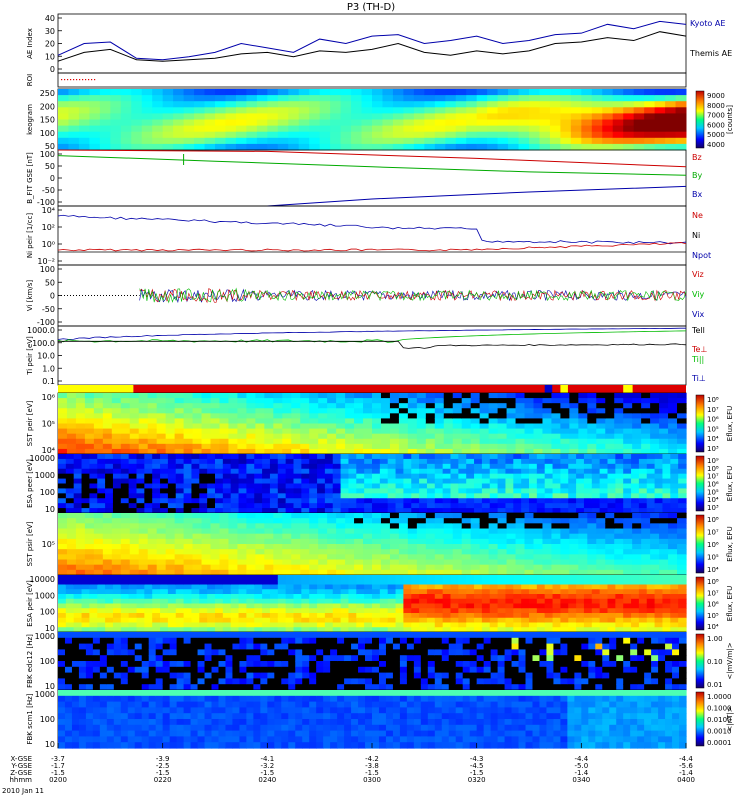 The width and height of the screenshot is (750, 800). I want to click on series-vz, so click(413, 296).